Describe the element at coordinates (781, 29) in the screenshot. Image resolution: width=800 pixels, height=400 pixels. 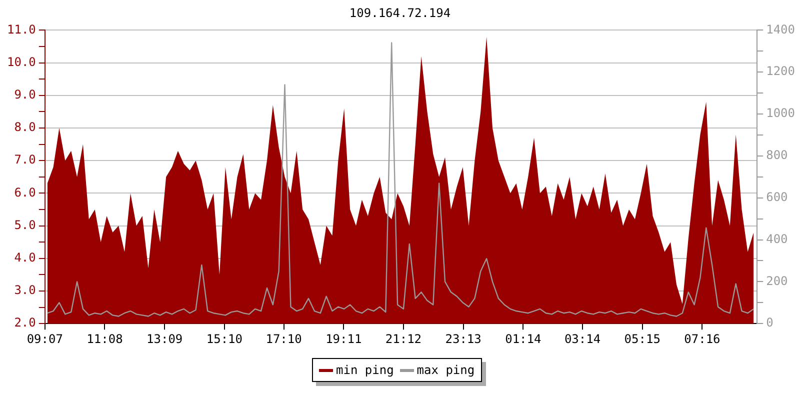
I see `y2-tick-label: 1400` at that location.